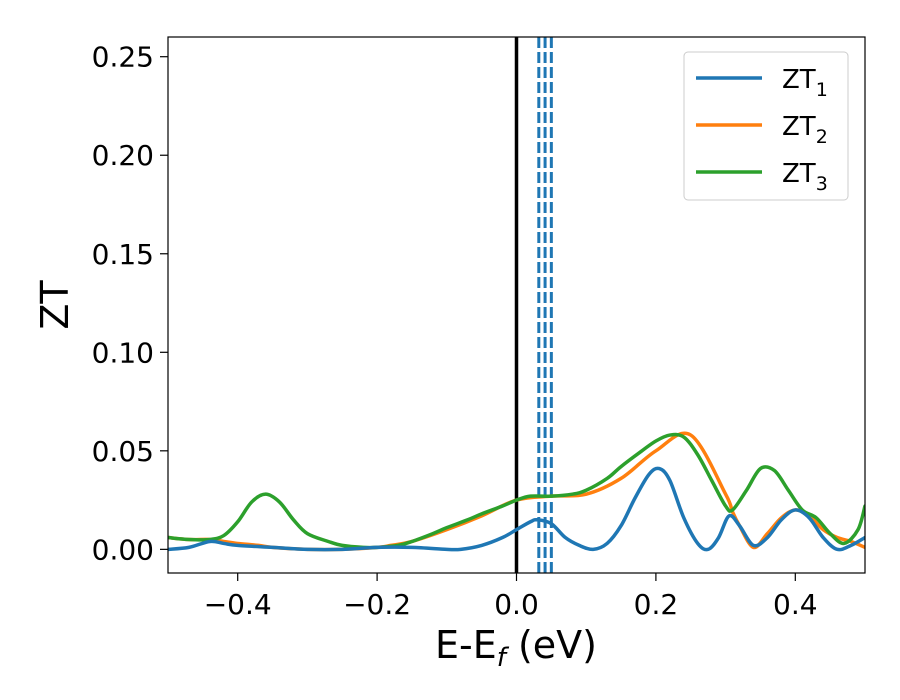 The height and width of the screenshot is (700, 900). Describe the element at coordinates (762, 130) in the screenshot. I see `legend-items: ZT1 ZT2 ZT3` at that location.